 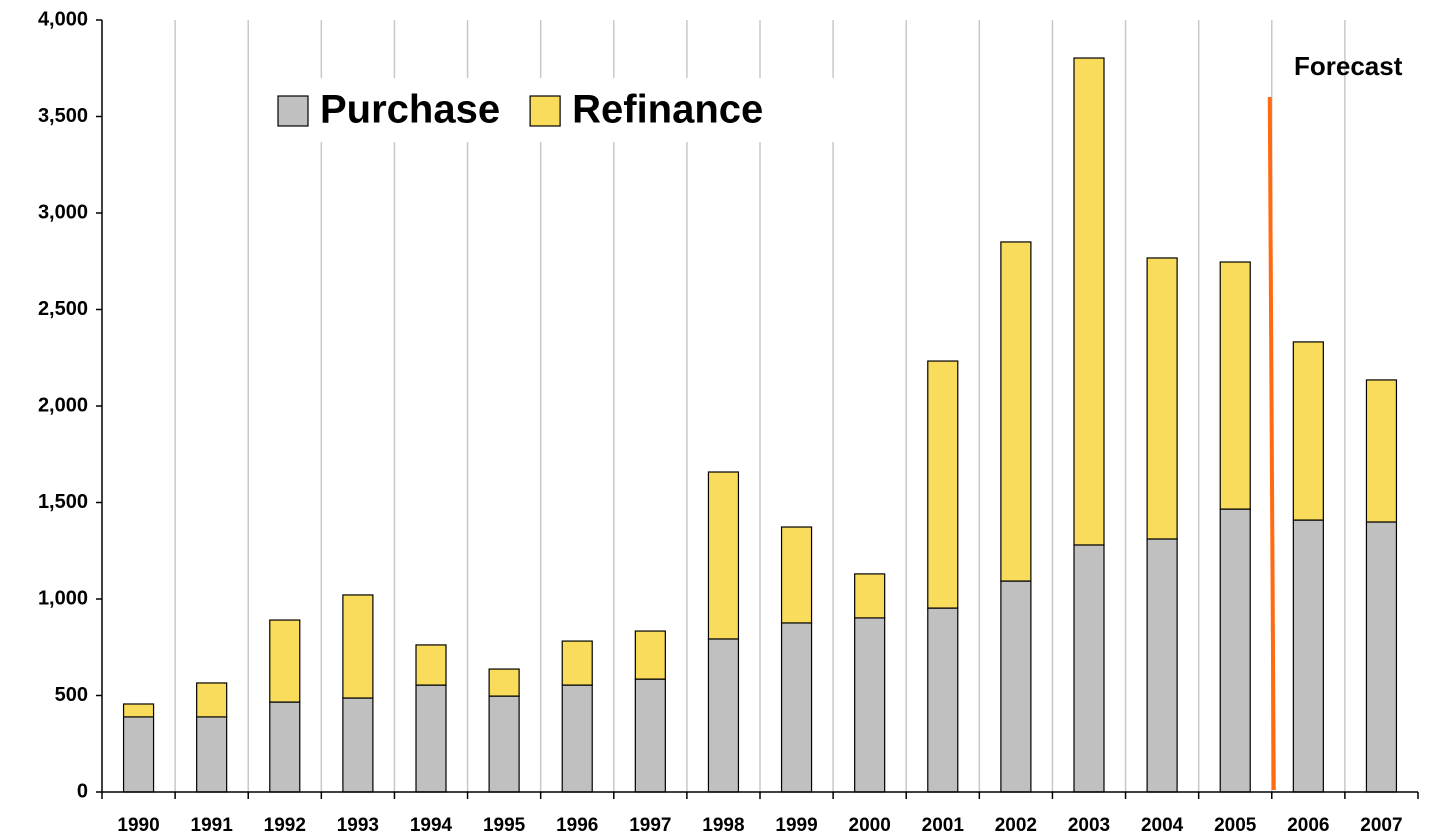 What do you see at coordinates (63, 212) in the screenshot?
I see `y-tick-label: 3,000` at bounding box center [63, 212].